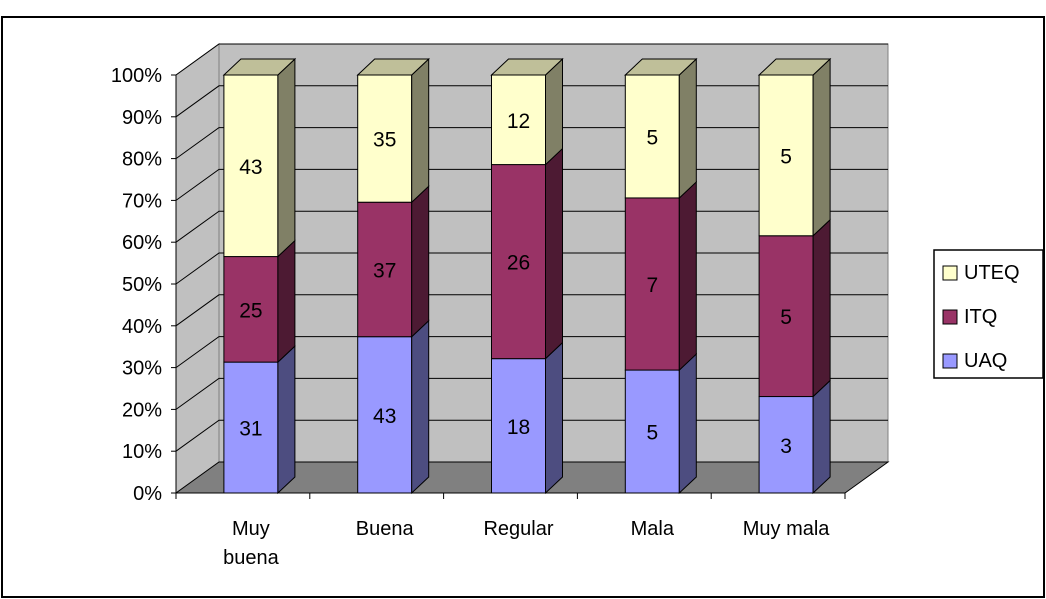 This screenshot has height=599, width=1046. I want to click on gridline, so click(531, 59).